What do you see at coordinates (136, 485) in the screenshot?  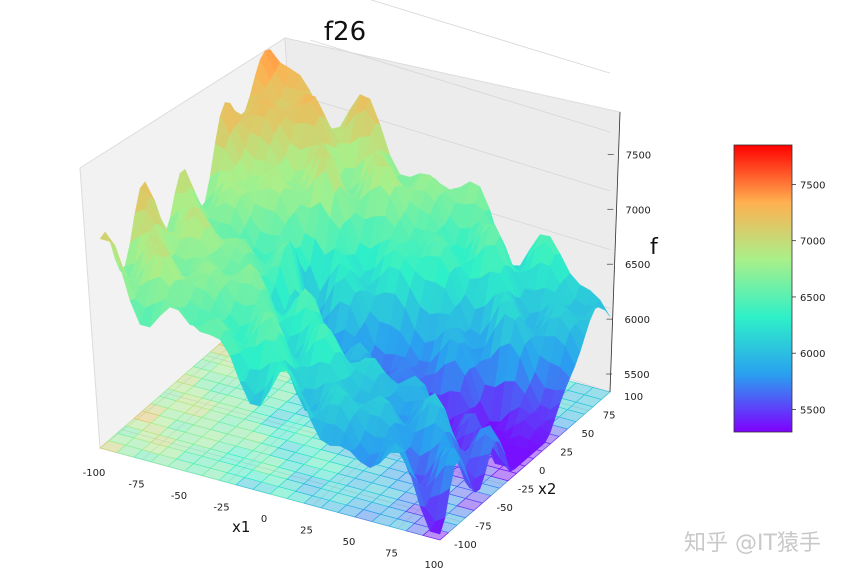 I see `x-tick-label: -75` at bounding box center [136, 485].